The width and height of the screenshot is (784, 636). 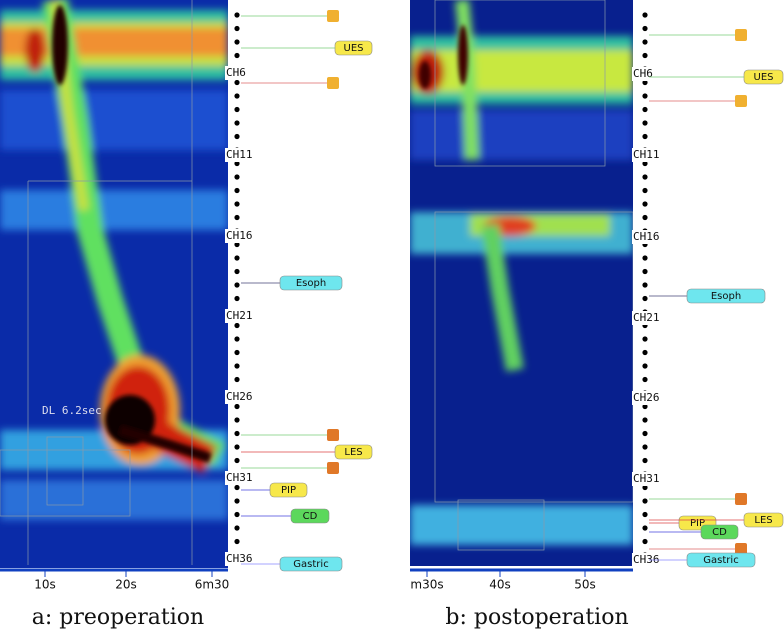 What do you see at coordinates (585, 585) in the screenshot?
I see `time-tick-label: 50s` at bounding box center [585, 585].